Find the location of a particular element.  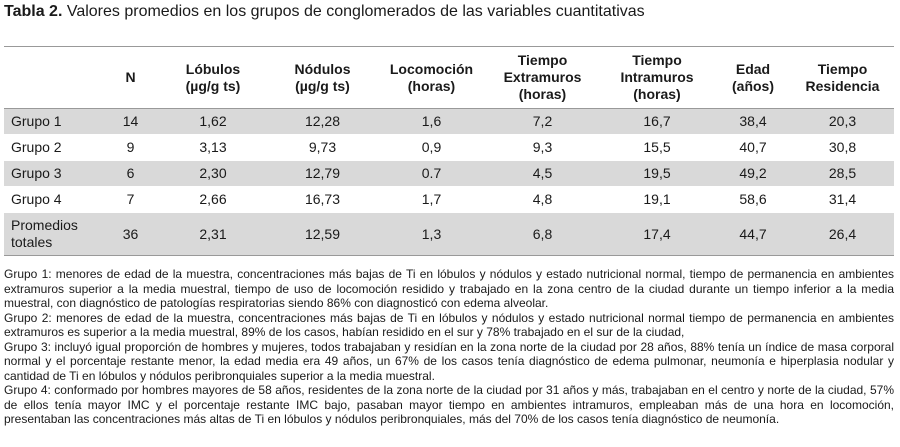

cell-edad: 44,7 is located at coordinates (753, 234).